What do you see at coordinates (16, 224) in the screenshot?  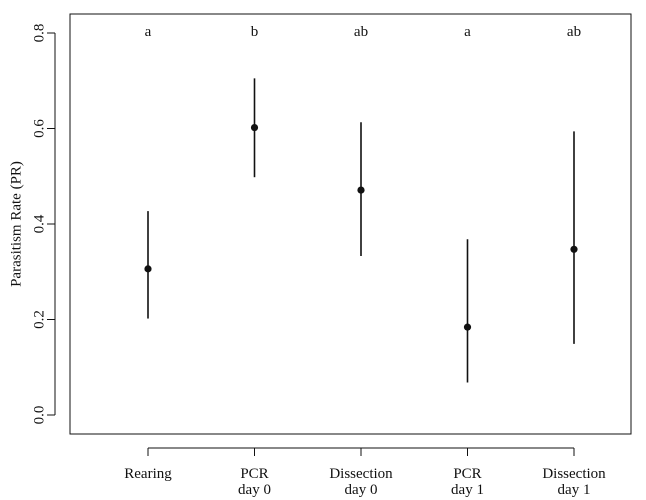 I see `y-axis-title: Parasitism Rate (PR)` at bounding box center [16, 224].